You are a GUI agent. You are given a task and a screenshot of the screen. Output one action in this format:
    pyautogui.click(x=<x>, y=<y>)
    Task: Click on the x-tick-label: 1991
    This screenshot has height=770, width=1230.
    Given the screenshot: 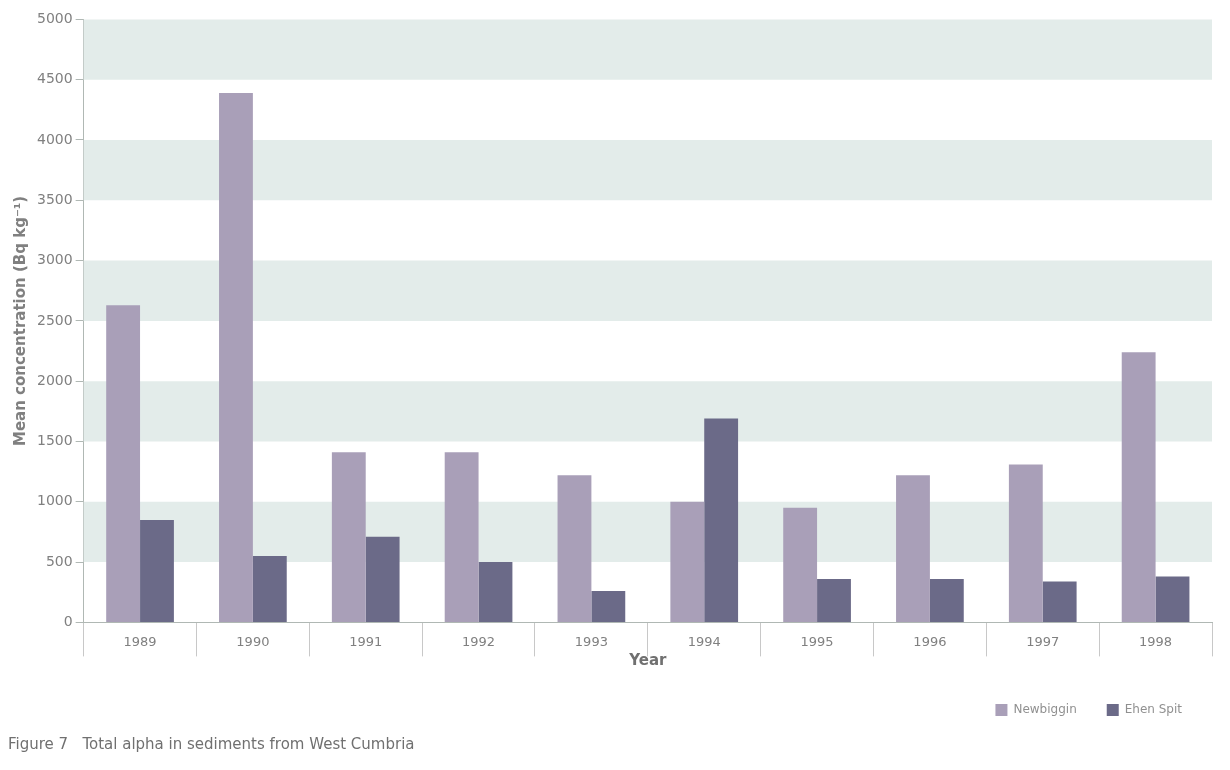 What is the action you would take?
    pyautogui.click(x=366, y=641)
    